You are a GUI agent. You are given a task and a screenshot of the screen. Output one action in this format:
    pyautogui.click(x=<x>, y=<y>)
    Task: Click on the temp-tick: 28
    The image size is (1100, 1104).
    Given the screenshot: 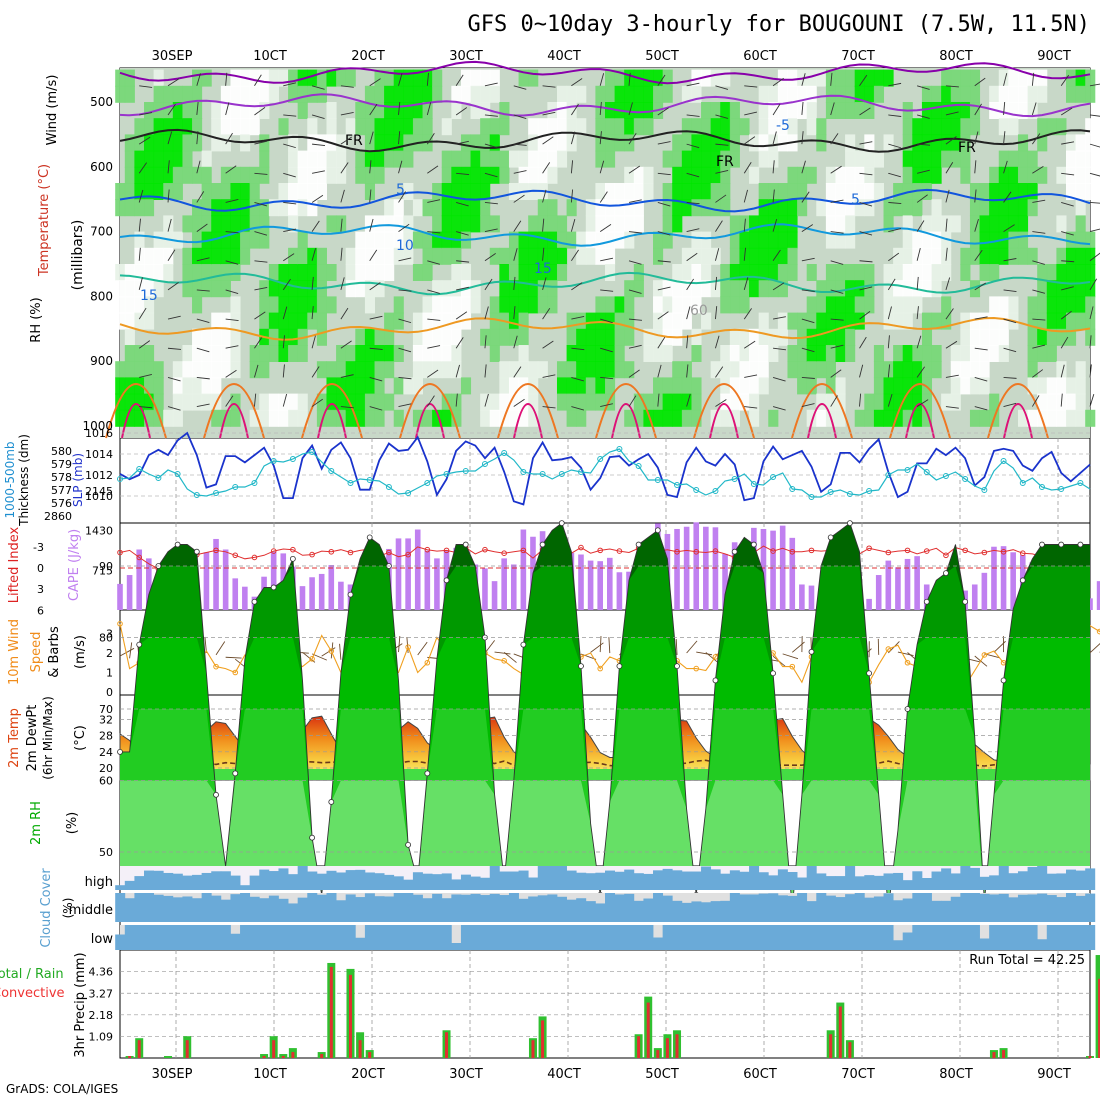 What is the action you would take?
    pyautogui.click(x=106, y=736)
    